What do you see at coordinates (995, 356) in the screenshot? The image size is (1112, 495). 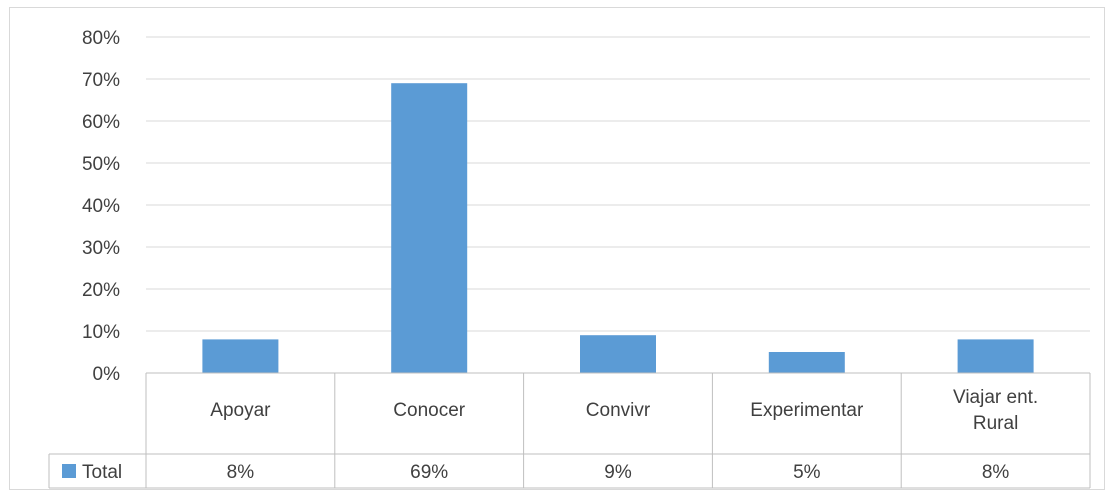 I see `bar-viajar-ent-rural` at bounding box center [995, 356].